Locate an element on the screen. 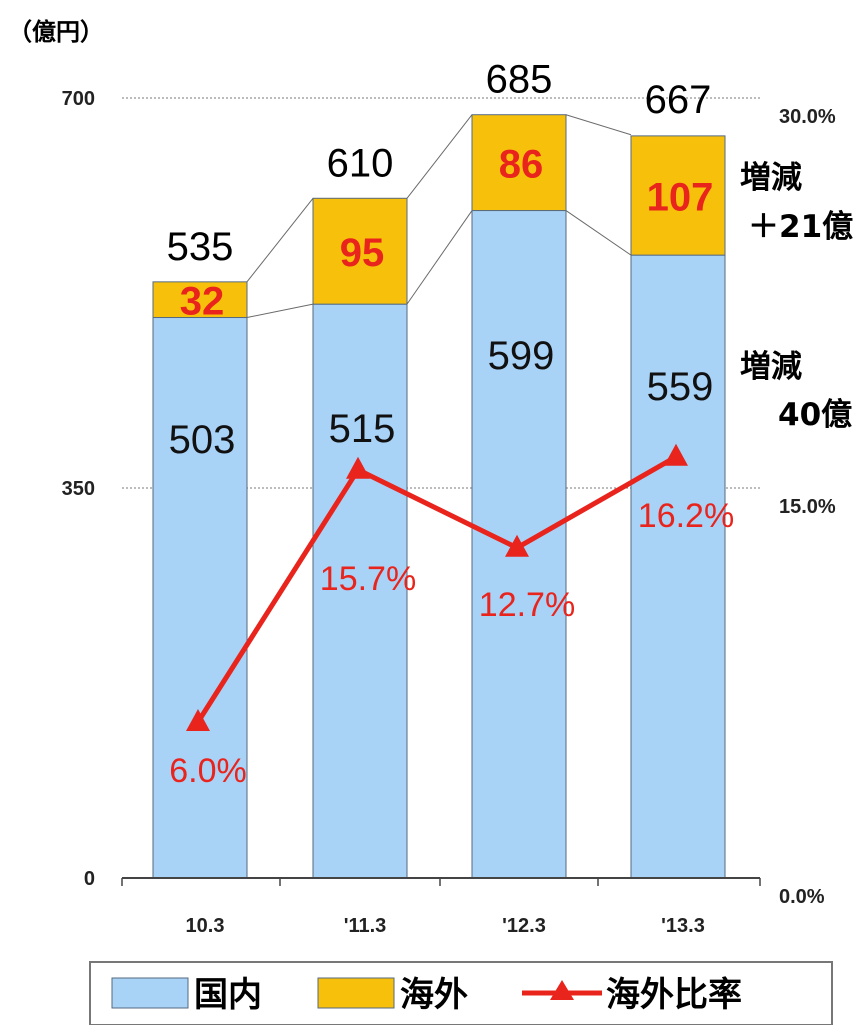  overseas-label-0: 32 is located at coordinates (202, 302).